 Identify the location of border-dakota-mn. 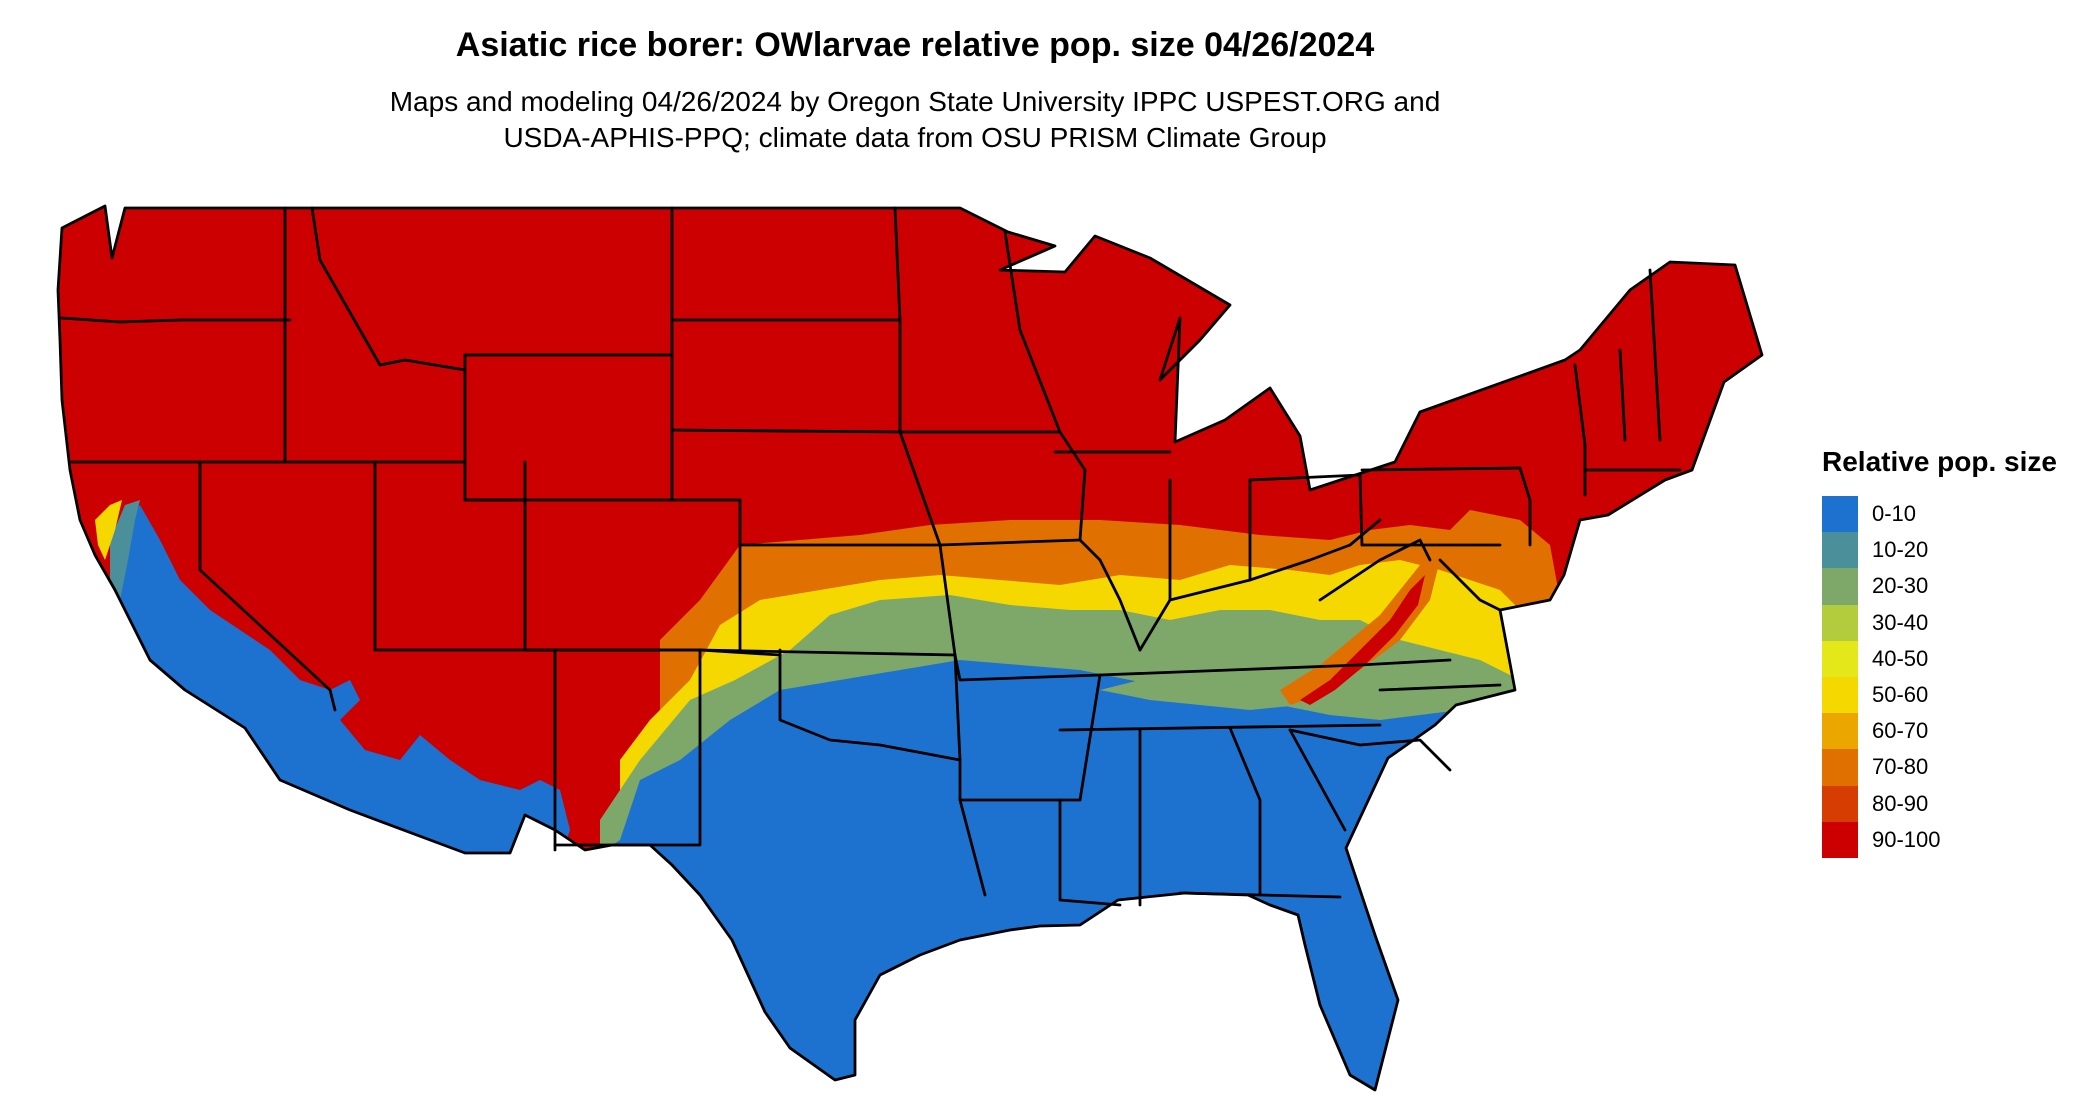
(897, 320).